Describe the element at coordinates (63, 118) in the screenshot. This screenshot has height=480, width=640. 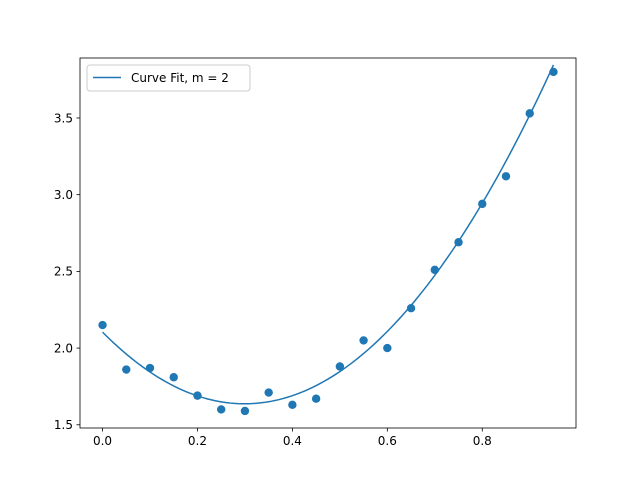
I see `y-tick-label: 3.5` at that location.